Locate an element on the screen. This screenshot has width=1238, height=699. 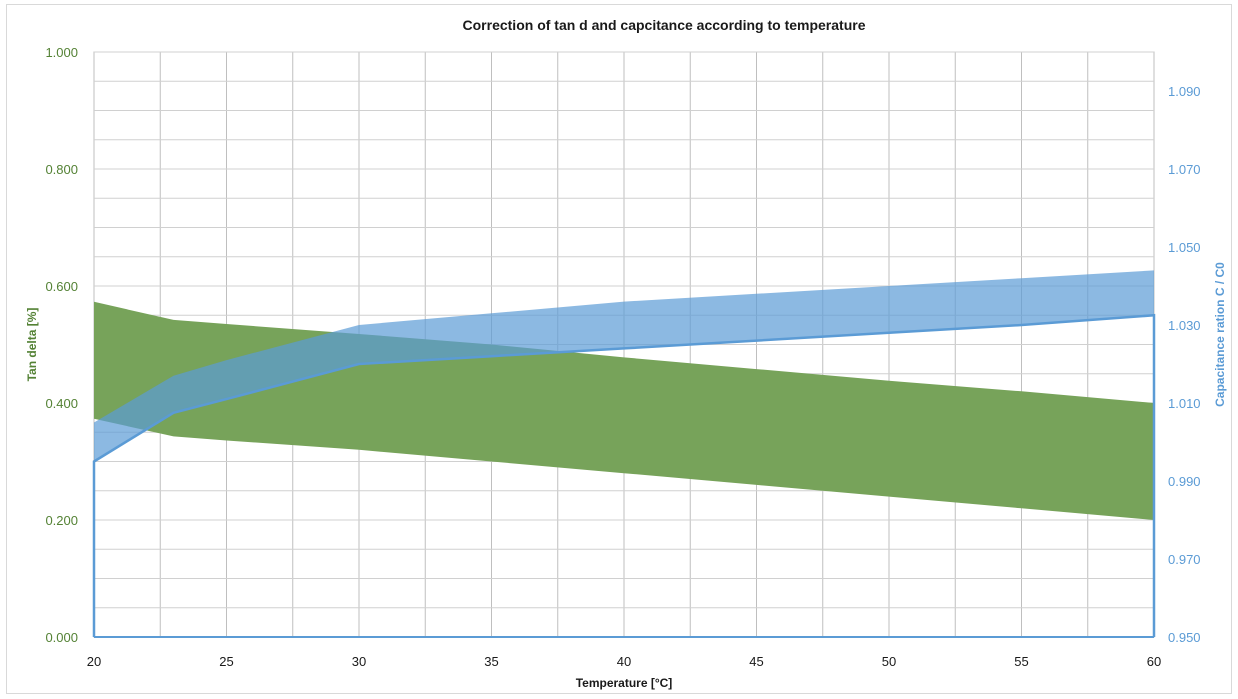
y-tick-label: 0.000 is located at coordinates (61, 637).